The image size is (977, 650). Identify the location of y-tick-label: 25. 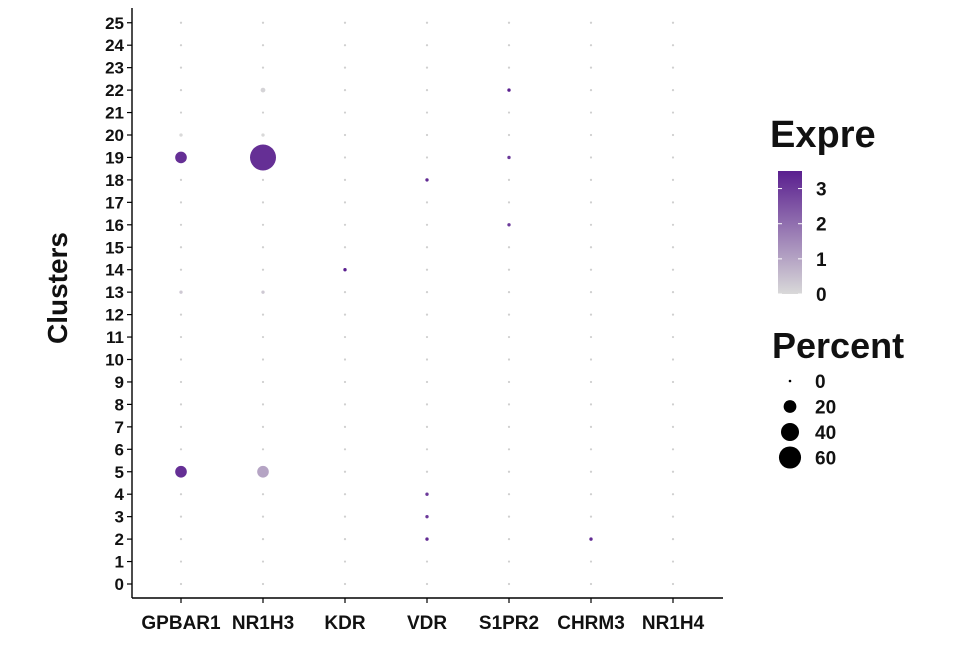
(114, 23).